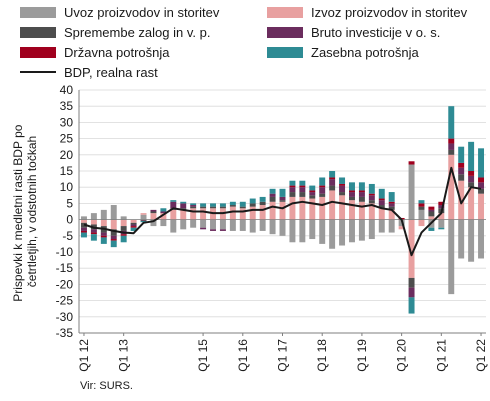  Describe the element at coordinates (69, 203) in the screenshot. I see `y-tick-label: 5` at that location.